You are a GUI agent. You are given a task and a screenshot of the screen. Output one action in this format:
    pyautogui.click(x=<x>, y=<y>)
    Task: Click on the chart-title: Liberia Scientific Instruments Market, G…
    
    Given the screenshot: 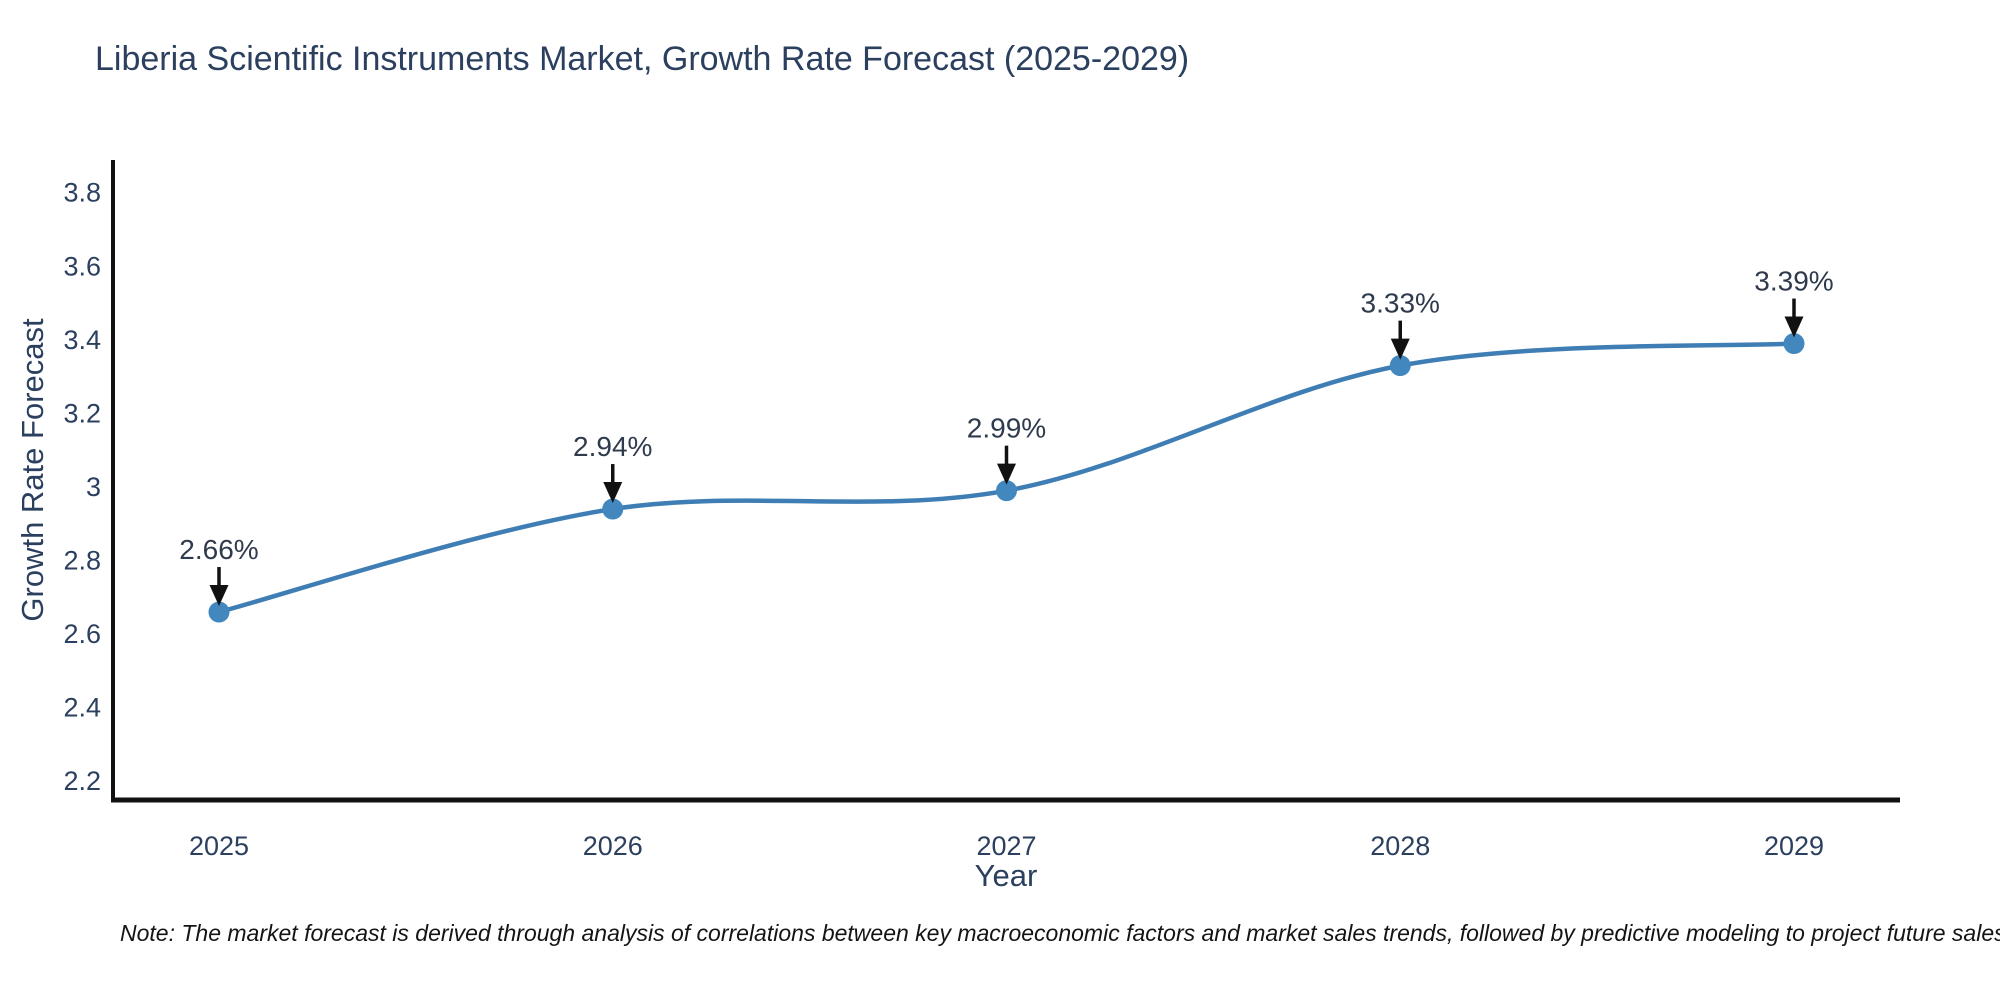 What is the action you would take?
    pyautogui.click(x=642, y=59)
    